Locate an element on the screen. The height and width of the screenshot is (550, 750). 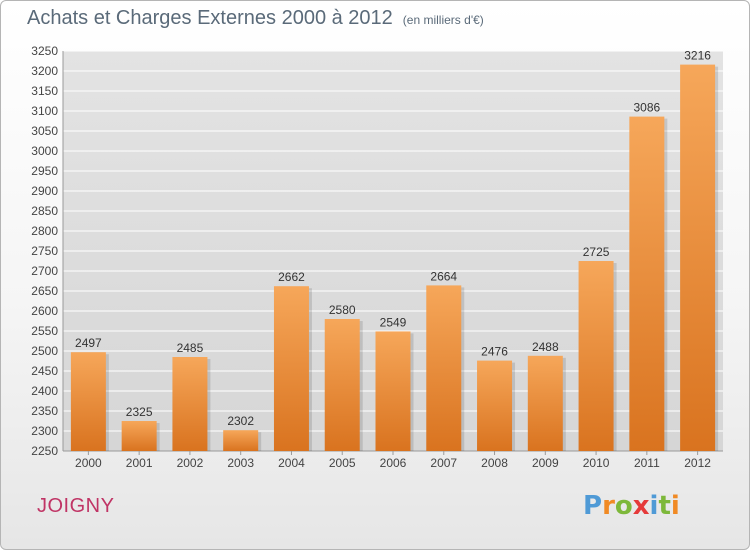
y-tick-label: 2900 is located at coordinates (44, 191).